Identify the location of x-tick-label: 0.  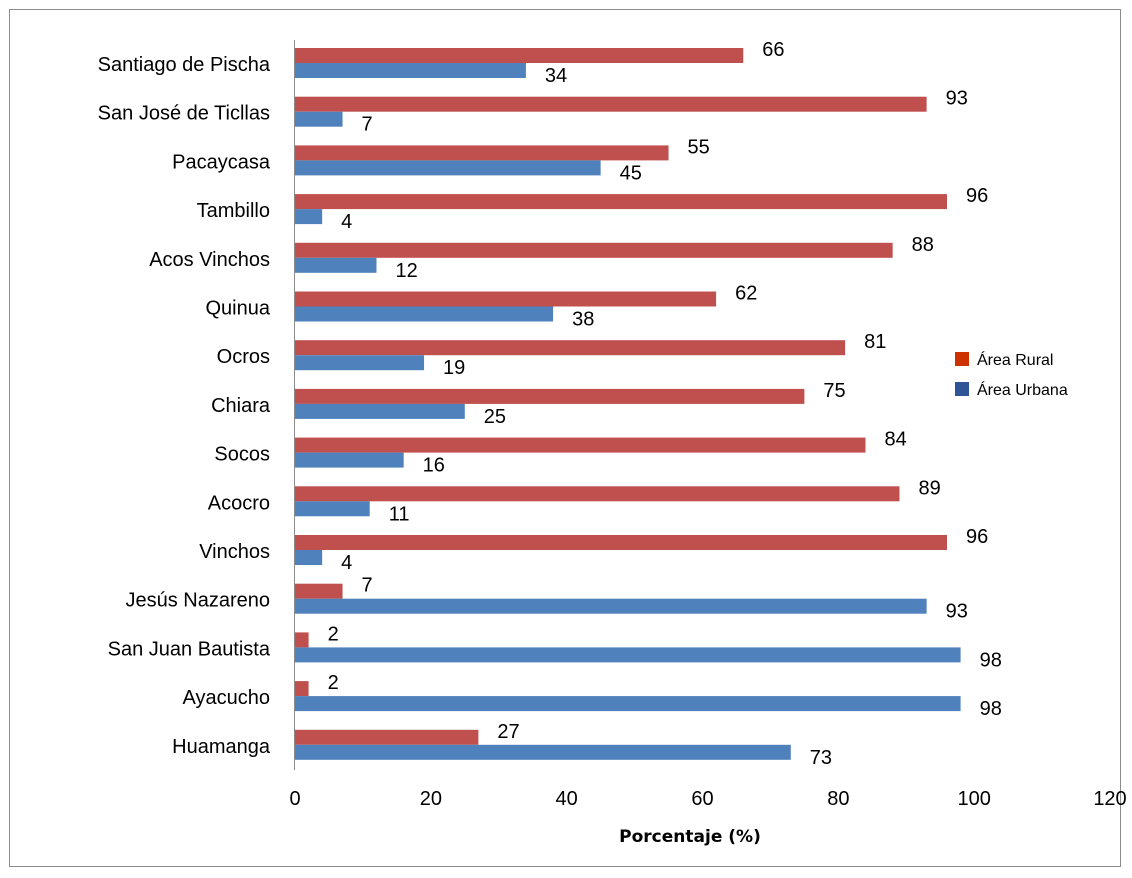
(294, 799).